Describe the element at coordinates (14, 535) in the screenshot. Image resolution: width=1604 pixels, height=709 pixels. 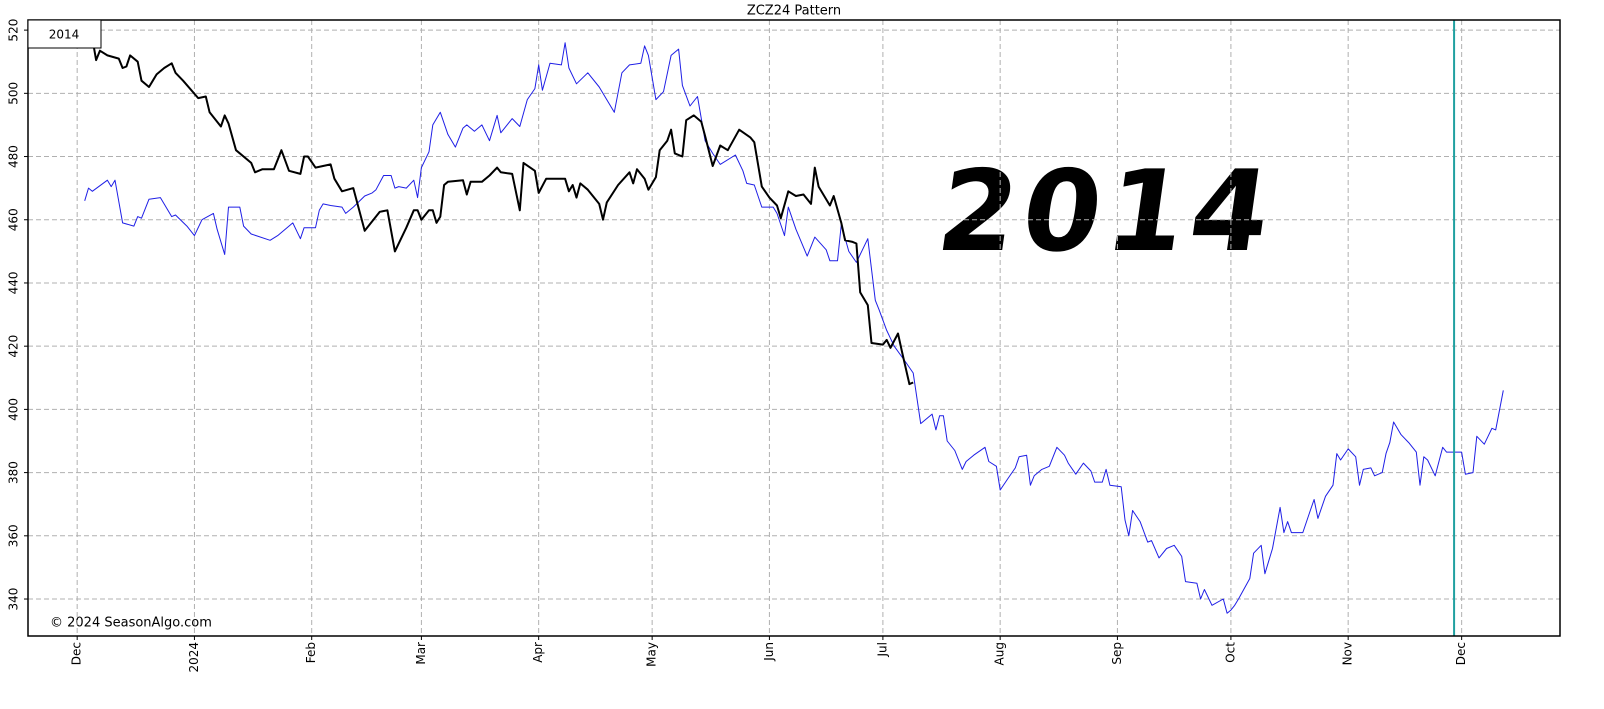
I see `y-tick-label: 360` at that location.